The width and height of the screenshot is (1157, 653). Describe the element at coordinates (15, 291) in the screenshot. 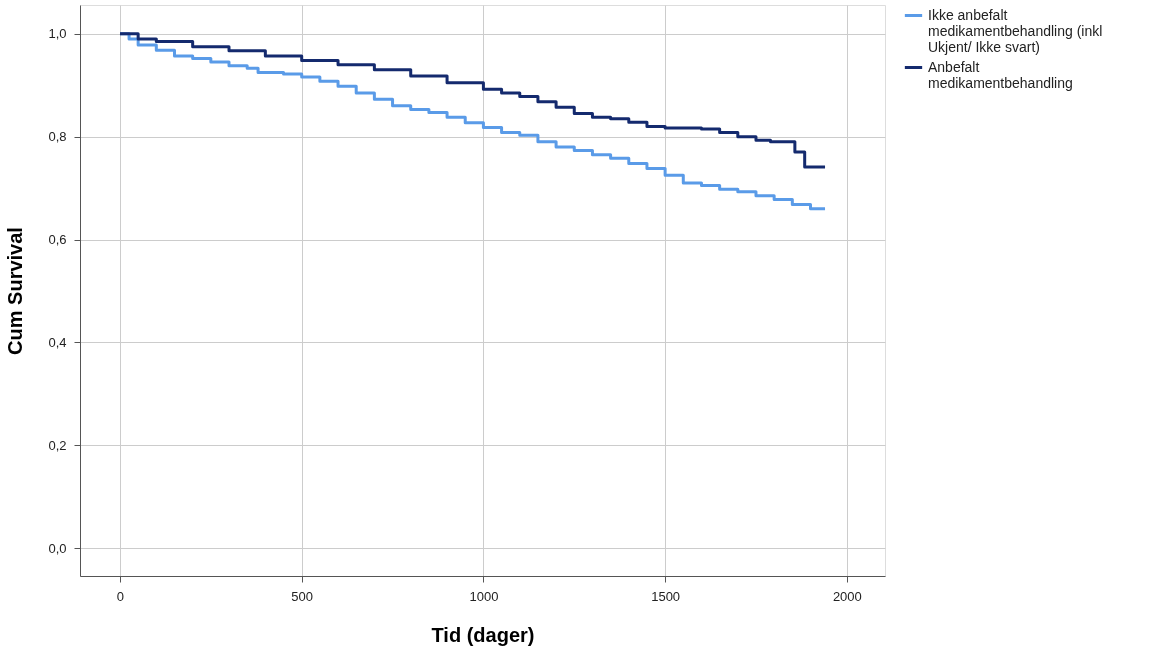

I see `y-axis-title: Cum Survival` at that location.